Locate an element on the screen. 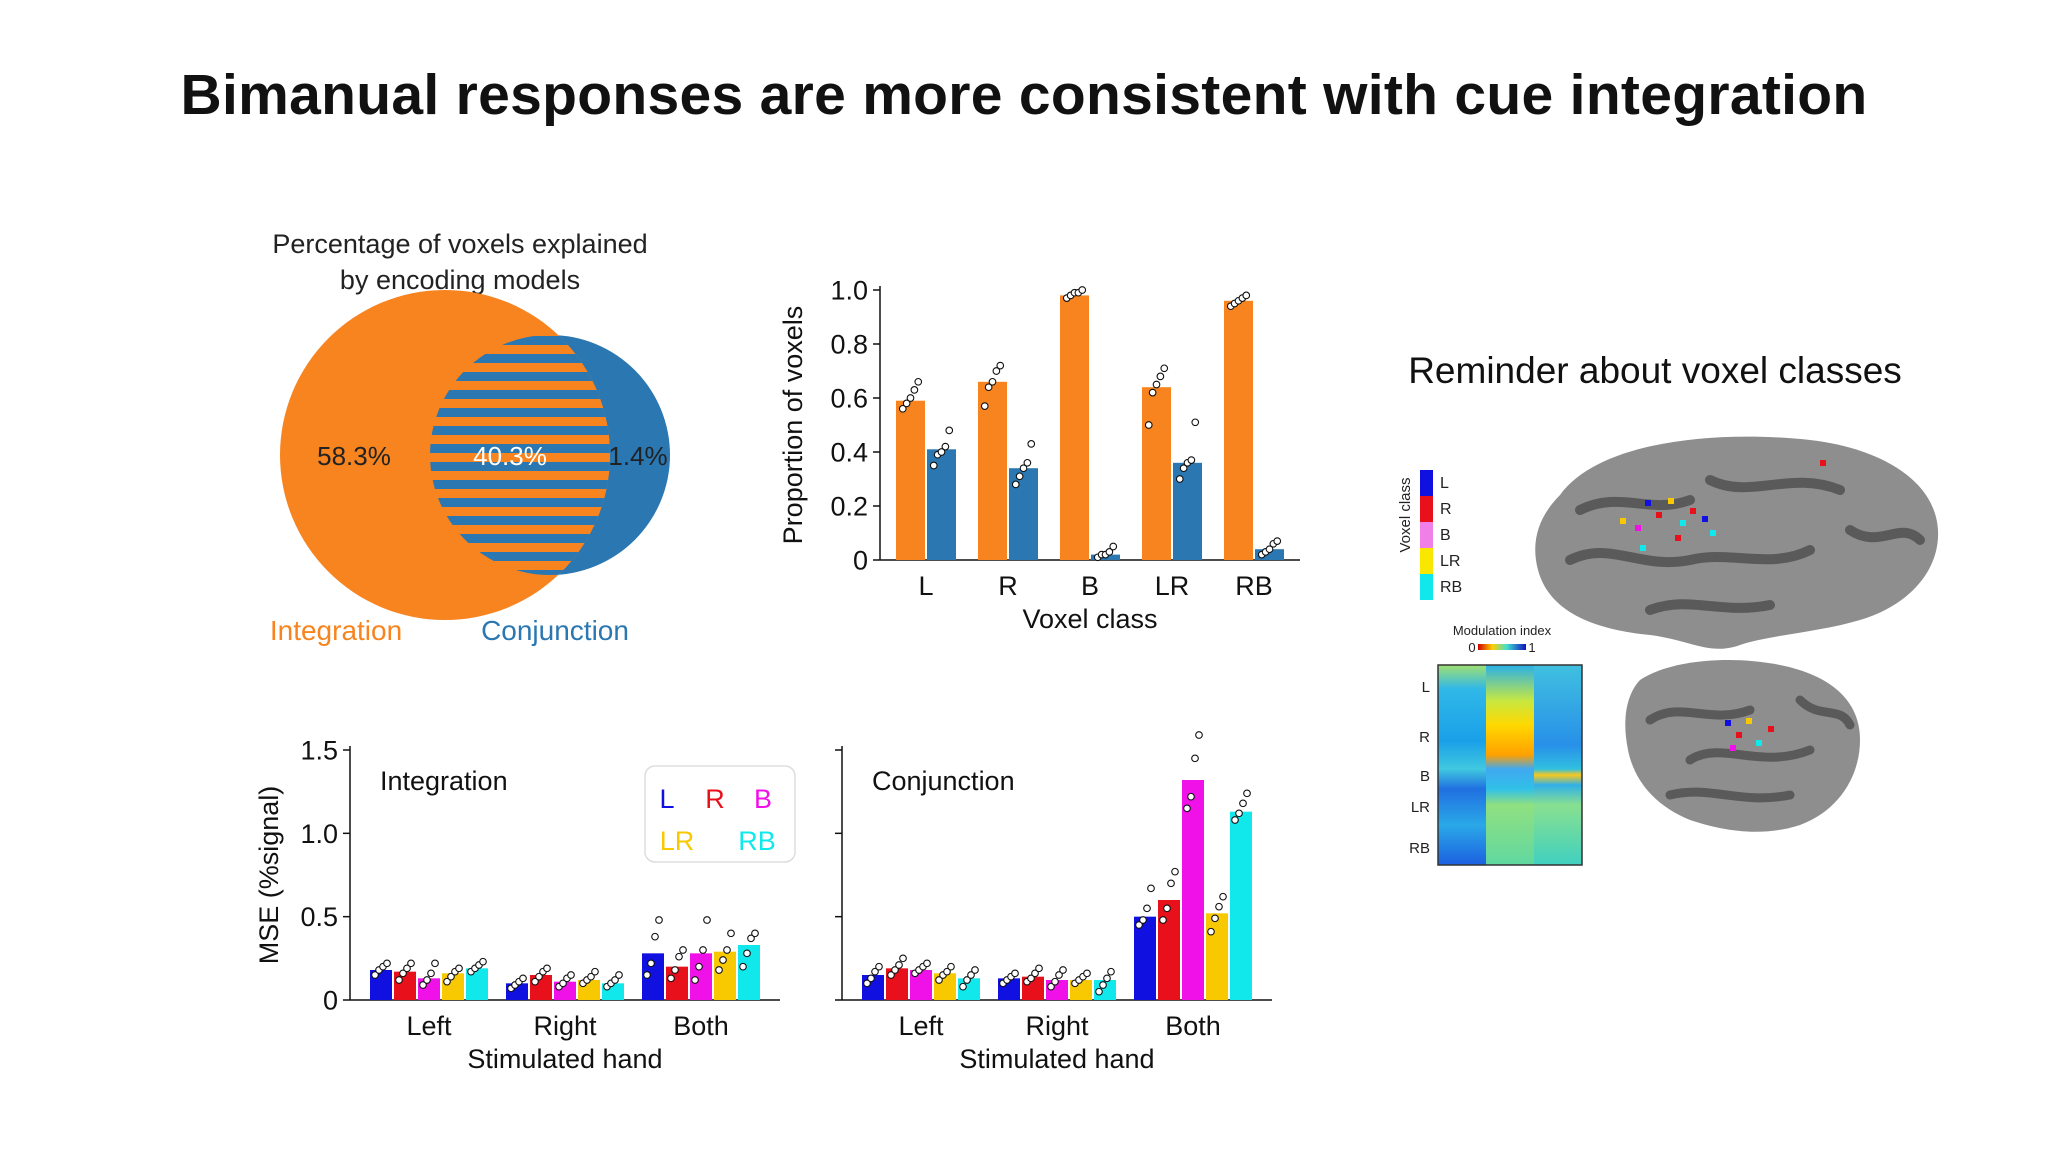 This screenshot has width=2048, height=1152. overlap-pct: 40.3% is located at coordinates (510, 456).